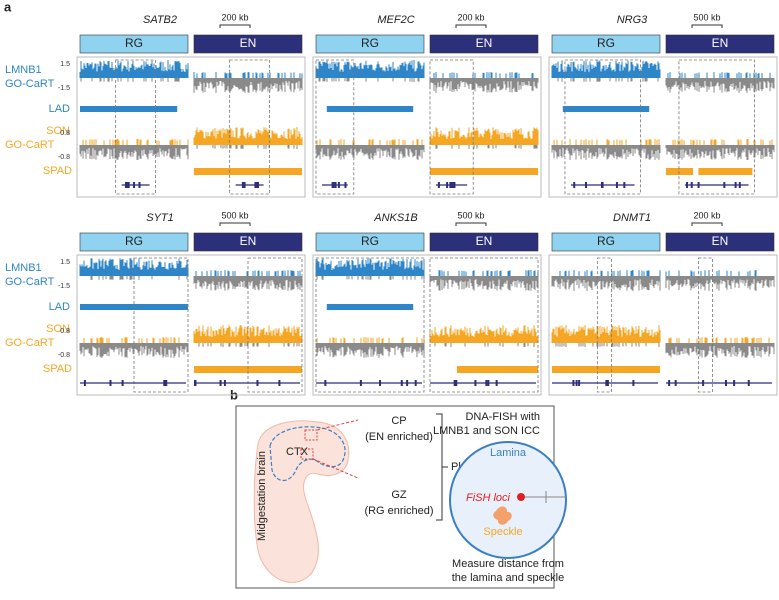  What do you see at coordinates (632, 20) in the screenshot?
I see `gene-name: NRG3` at bounding box center [632, 20].